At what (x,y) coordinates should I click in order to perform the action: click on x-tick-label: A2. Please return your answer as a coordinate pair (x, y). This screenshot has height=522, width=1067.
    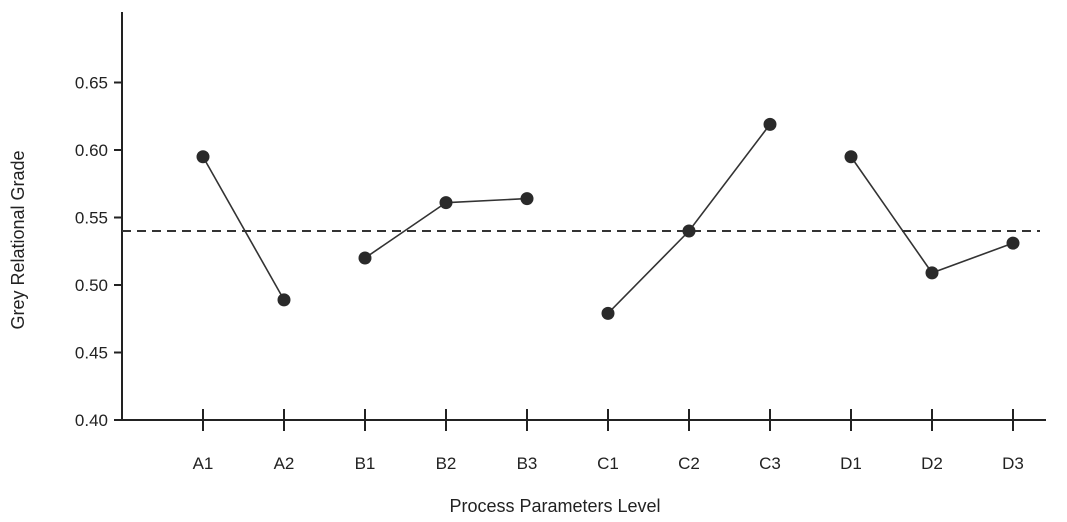
    Looking at the image, I should click on (284, 463).